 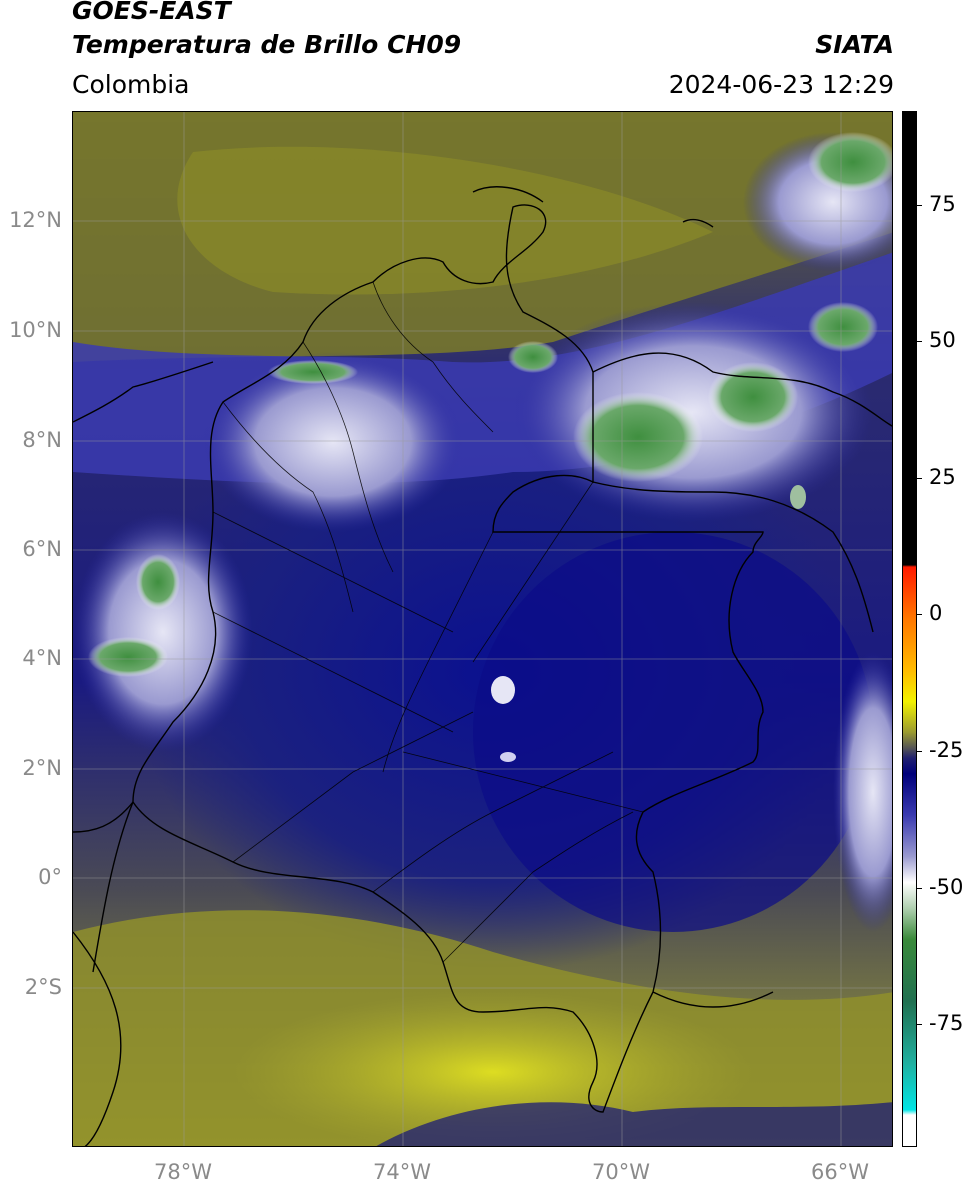 I want to click on dry-air-core, so click(x=493, y=1069).